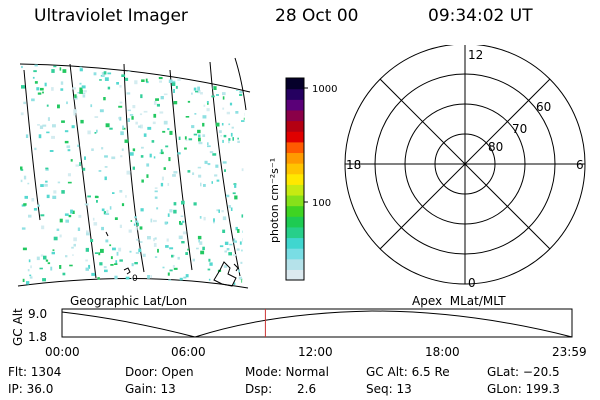  What do you see at coordinates (459, 301) in the screenshot?
I see `apex-coords-label: Apex MLat/MLT` at bounding box center [459, 301].